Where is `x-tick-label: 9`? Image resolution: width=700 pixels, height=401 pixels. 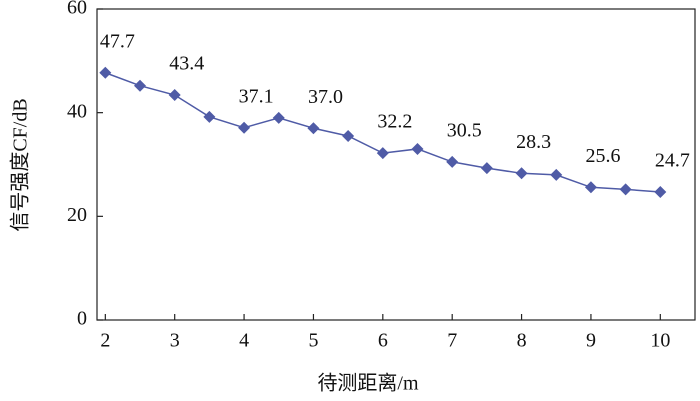
x-tick-label: 9 is located at coordinates (591, 341).